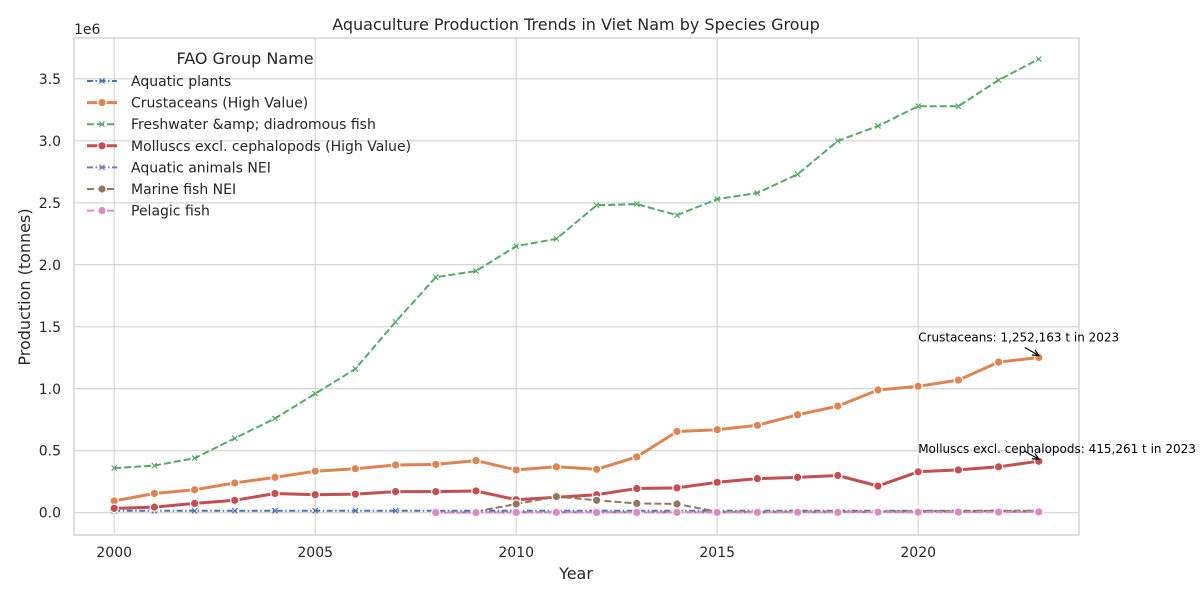  What do you see at coordinates (244, 58) in the screenshot?
I see `legend-title: FAO Group Name` at bounding box center [244, 58].